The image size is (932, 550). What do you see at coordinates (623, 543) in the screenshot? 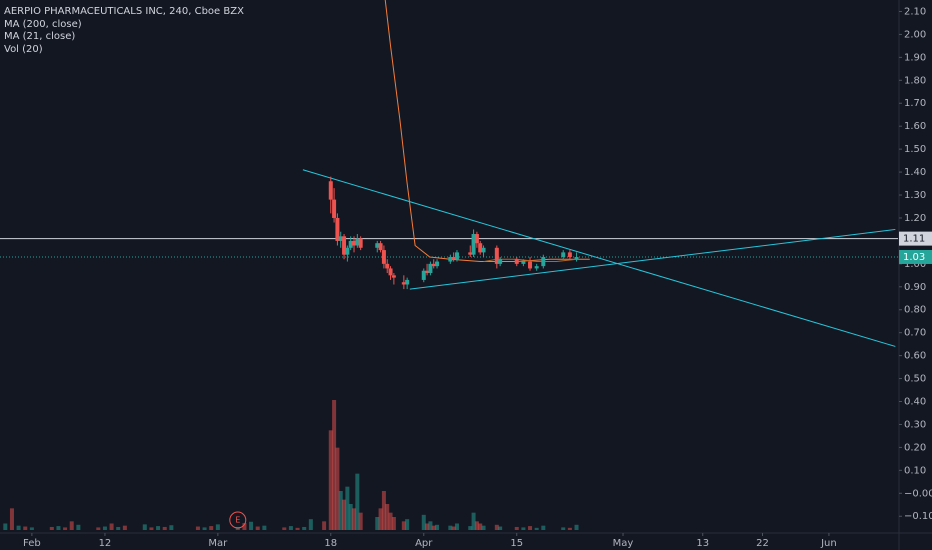
I see `x-tick-label: May` at bounding box center [623, 543].